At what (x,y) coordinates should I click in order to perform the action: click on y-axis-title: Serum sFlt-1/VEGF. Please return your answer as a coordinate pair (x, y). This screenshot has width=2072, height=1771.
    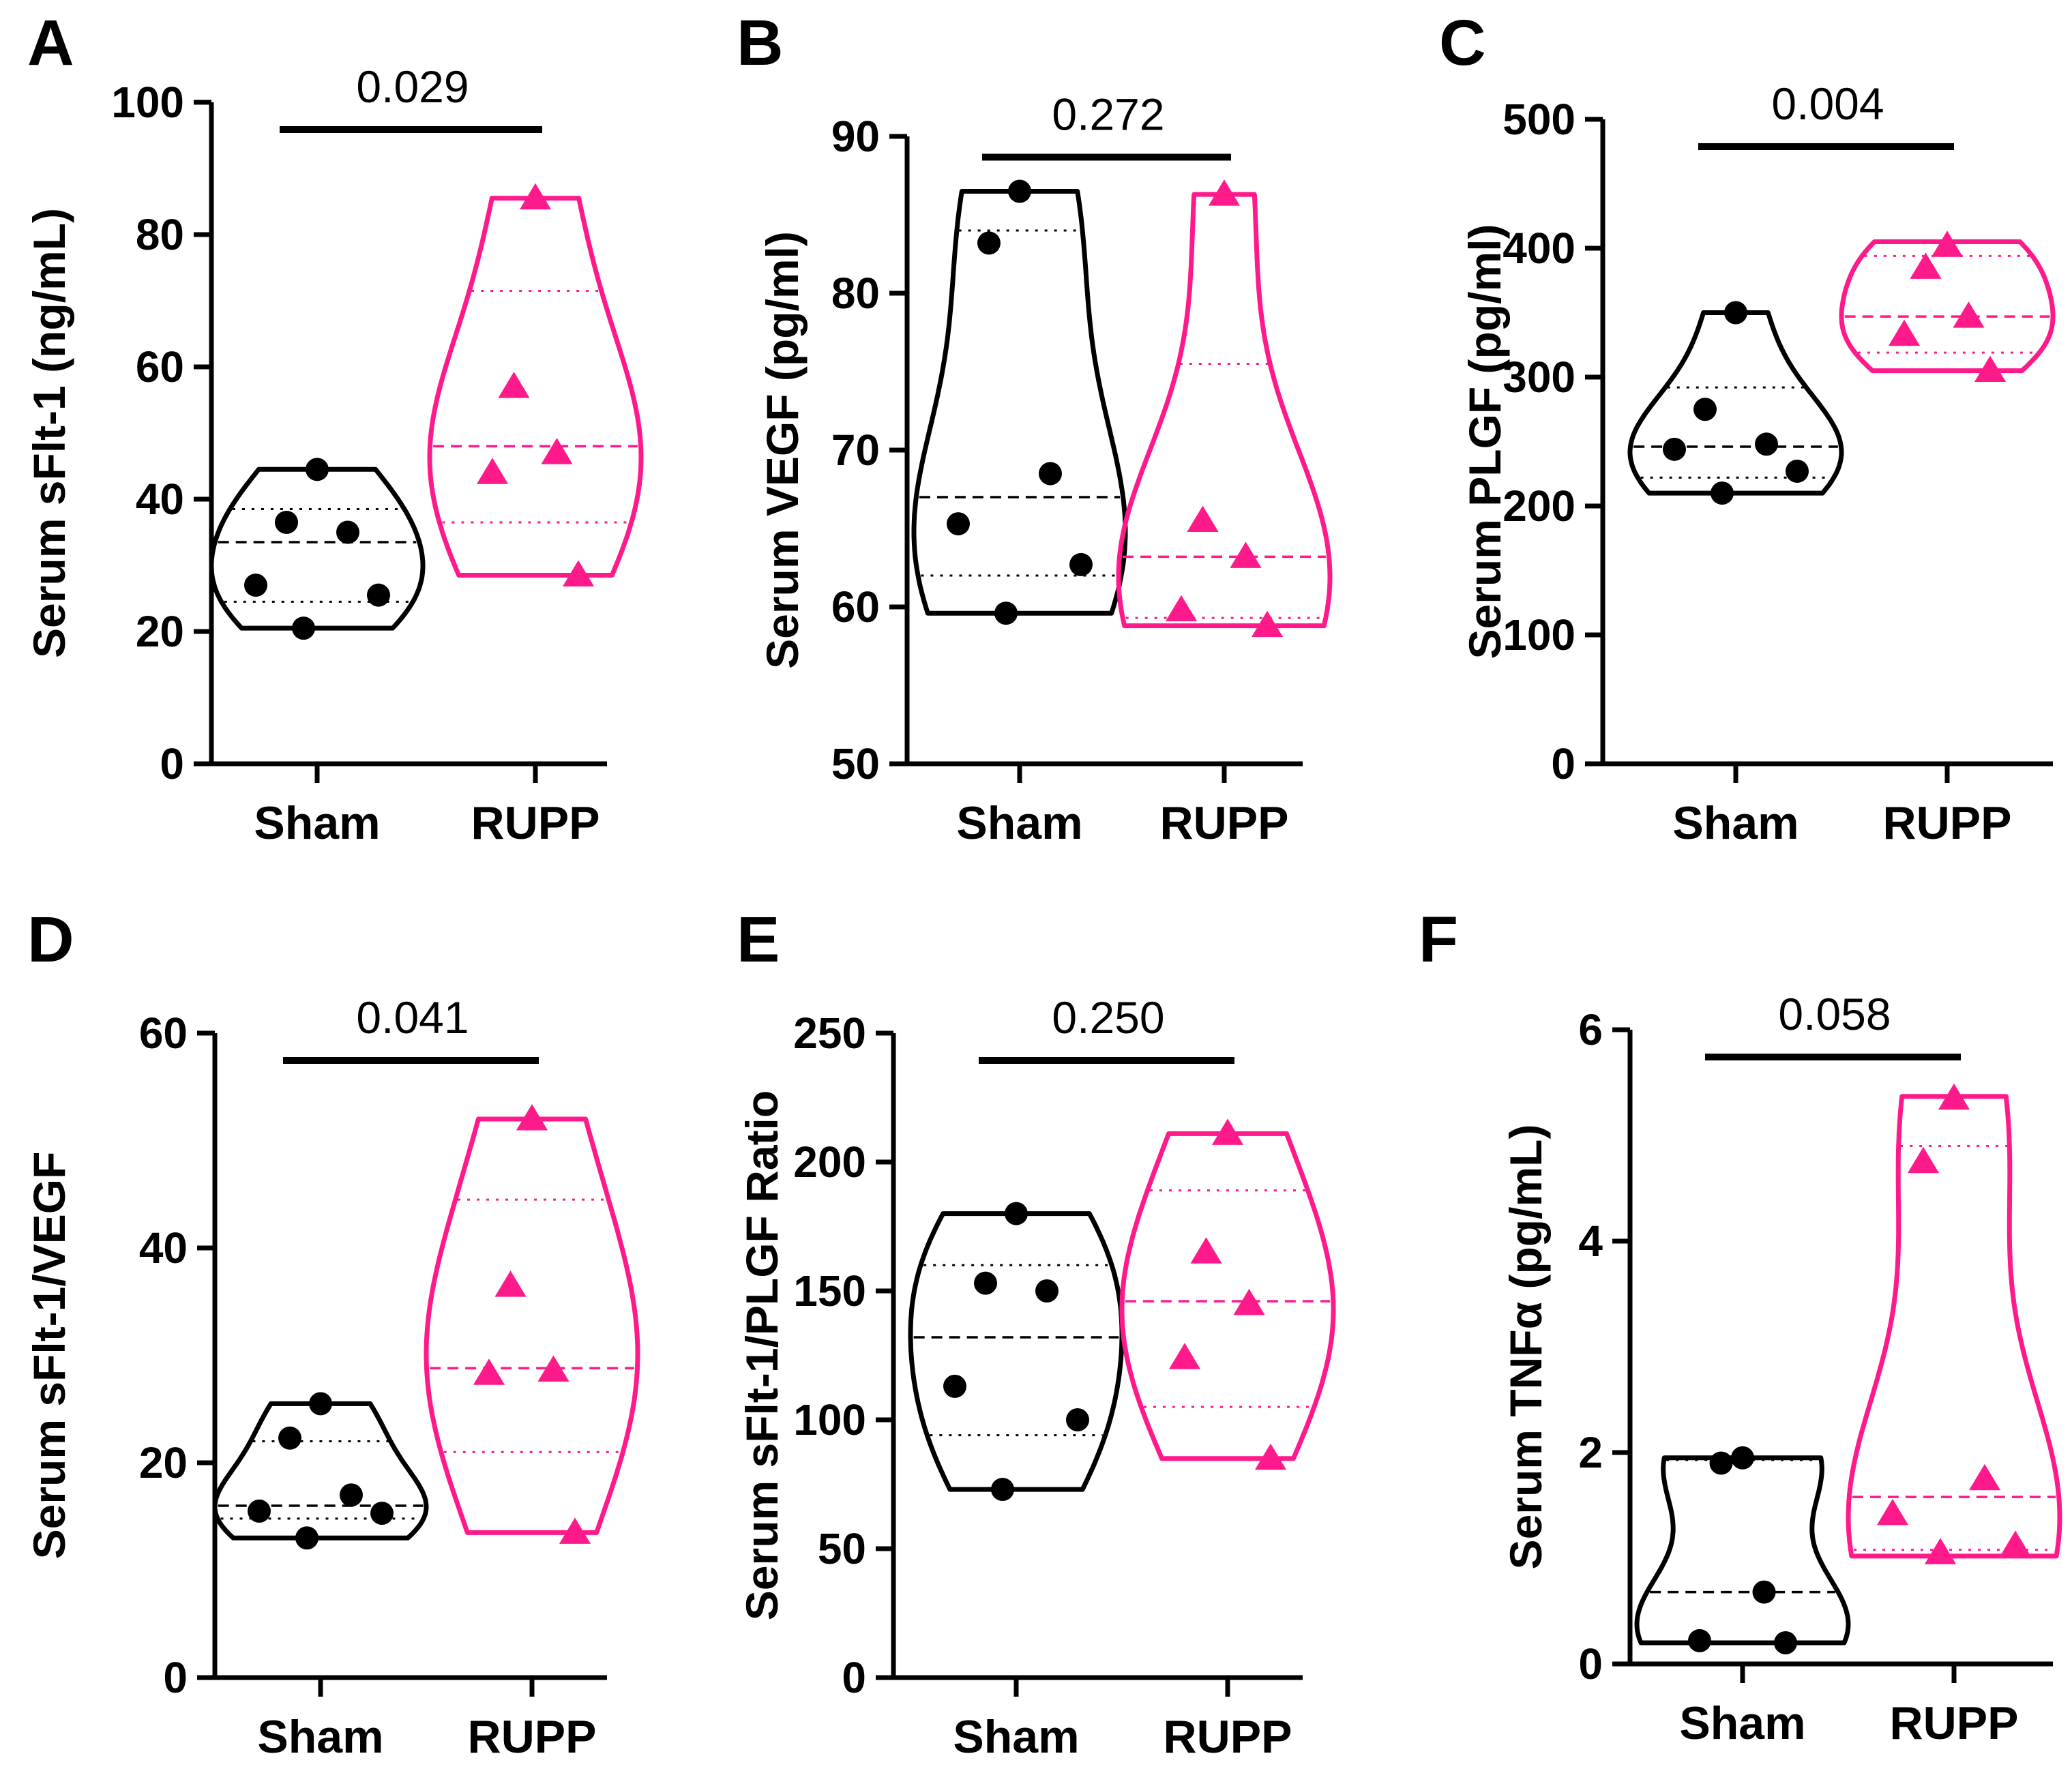
    Looking at the image, I should click on (49, 1356).